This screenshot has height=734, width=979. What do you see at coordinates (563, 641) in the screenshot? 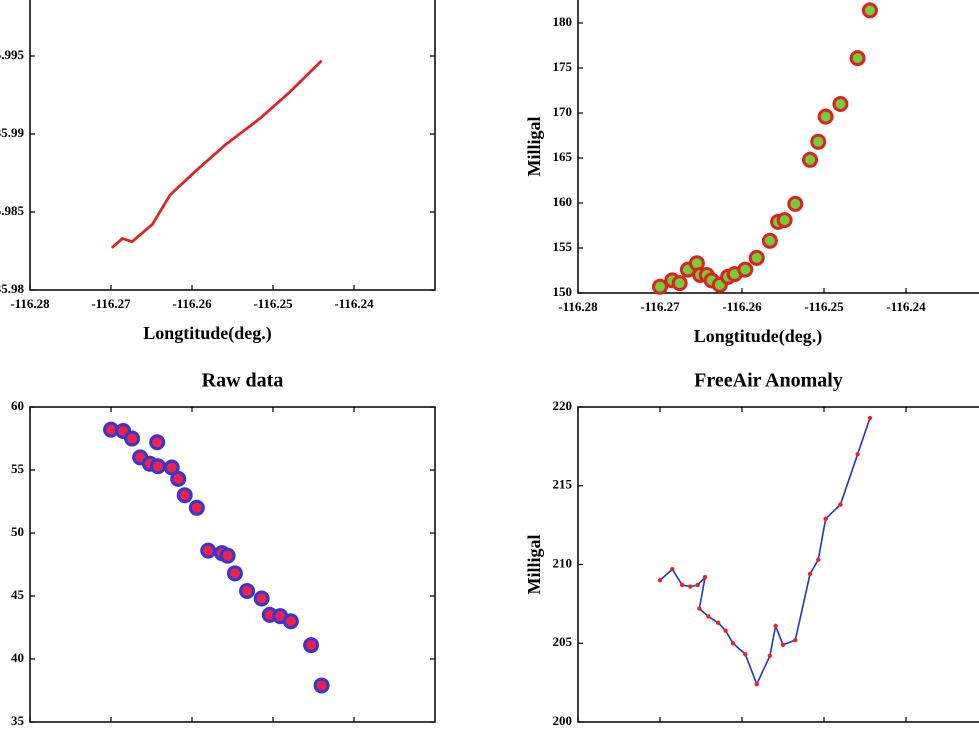
I see `y-tick-label: 205` at bounding box center [563, 641].